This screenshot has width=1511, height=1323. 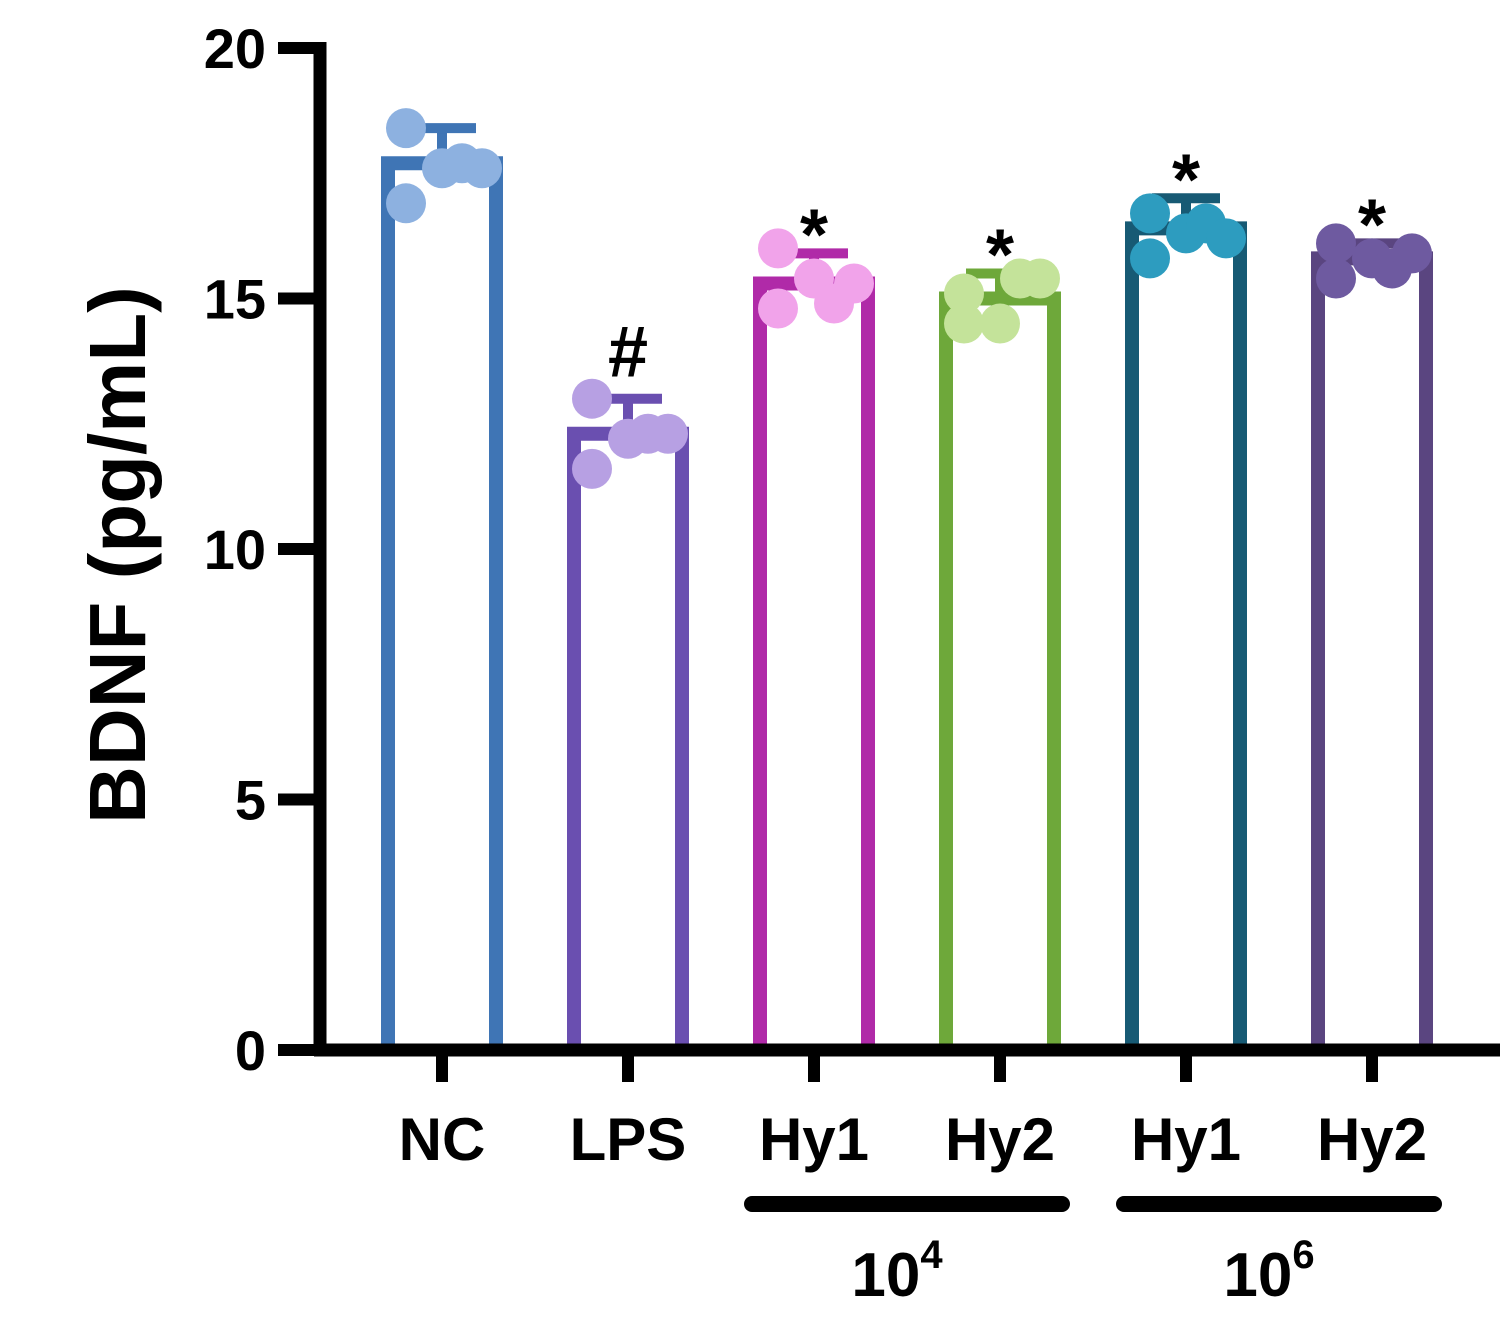 I want to click on category-label-2: Hy1, so click(x=814, y=1139).